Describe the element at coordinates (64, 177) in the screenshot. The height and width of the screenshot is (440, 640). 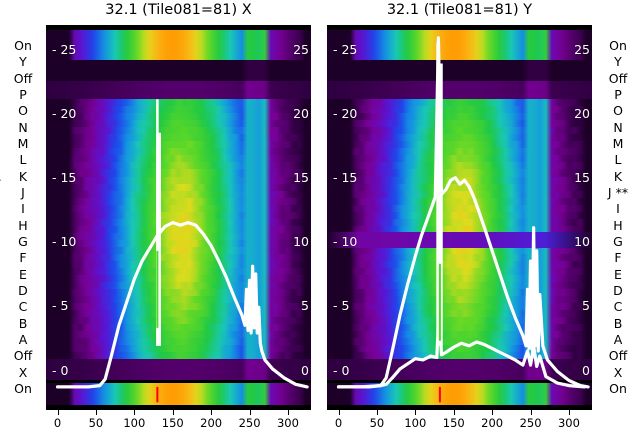
I see `y-tick-label: - 15` at that location.